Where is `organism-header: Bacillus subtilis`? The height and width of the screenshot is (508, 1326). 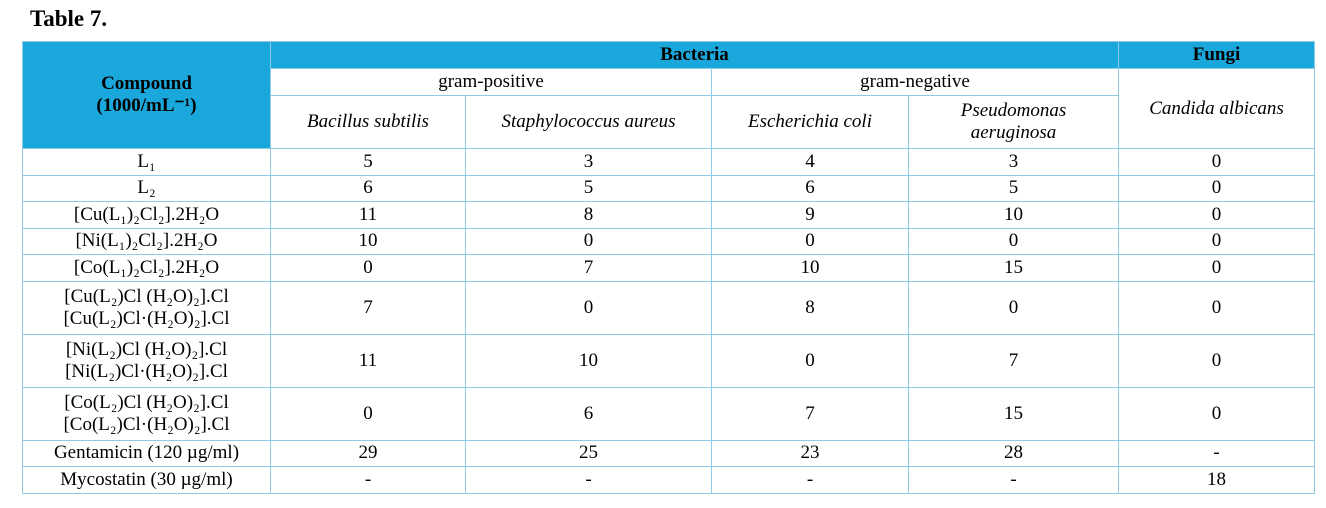
organism-header: Bacillus subtilis is located at coordinates (368, 122).